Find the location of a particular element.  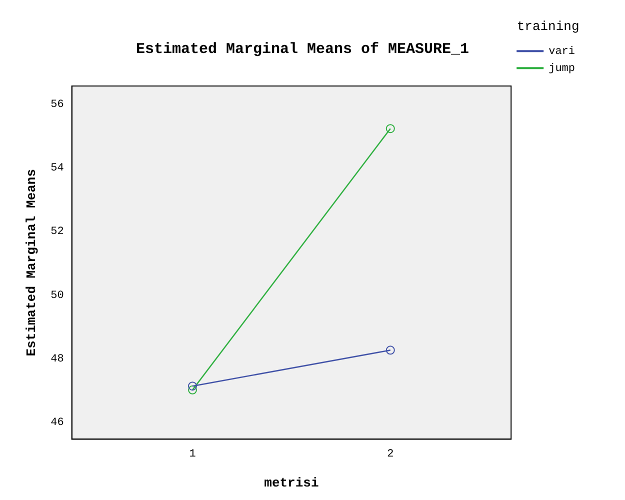

y-axis-title: Estimated Marginal Means is located at coordinates (32, 262).